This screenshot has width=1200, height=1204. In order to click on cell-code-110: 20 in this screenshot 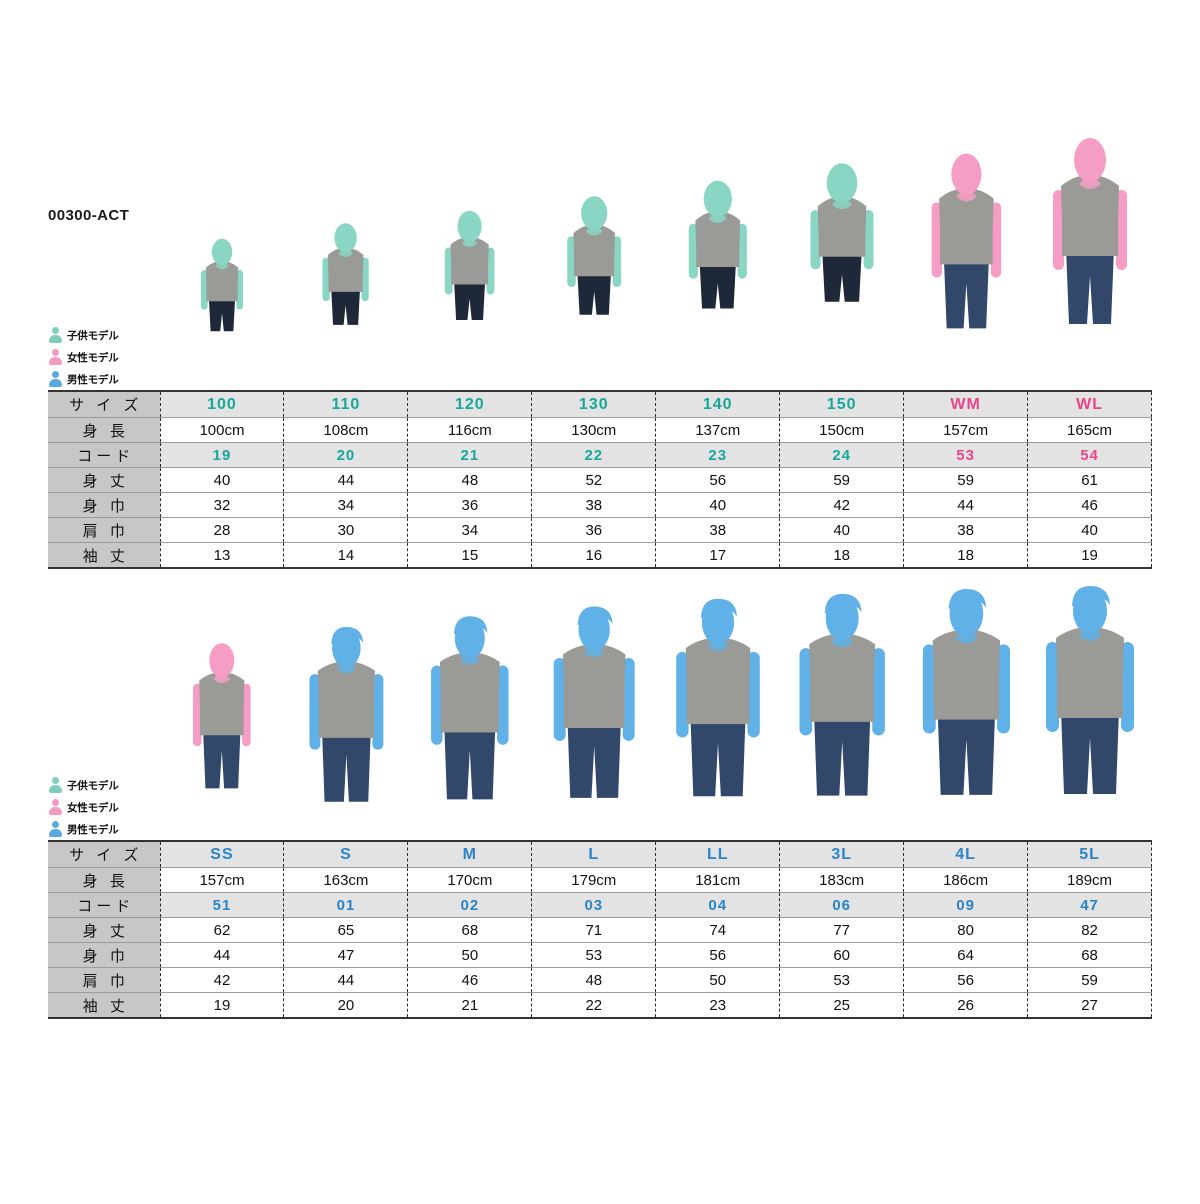, I will do `click(346, 455)`.